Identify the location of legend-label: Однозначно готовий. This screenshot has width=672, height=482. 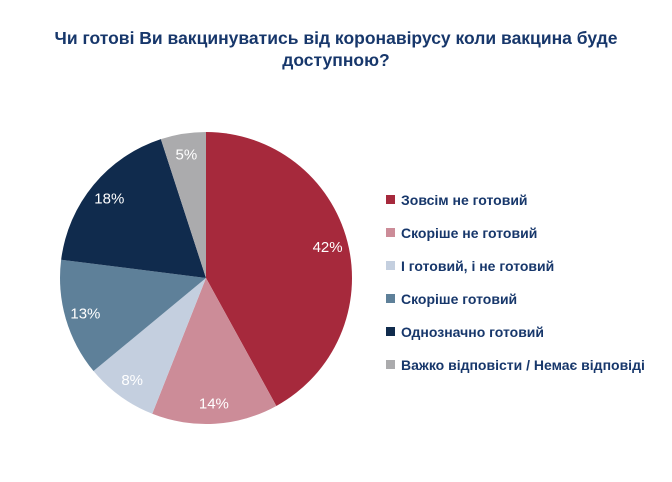
(473, 331).